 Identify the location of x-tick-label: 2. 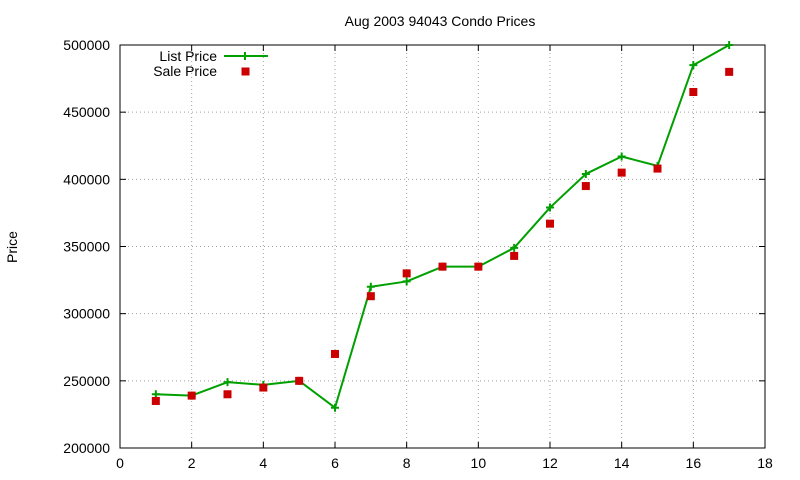
(192, 463).